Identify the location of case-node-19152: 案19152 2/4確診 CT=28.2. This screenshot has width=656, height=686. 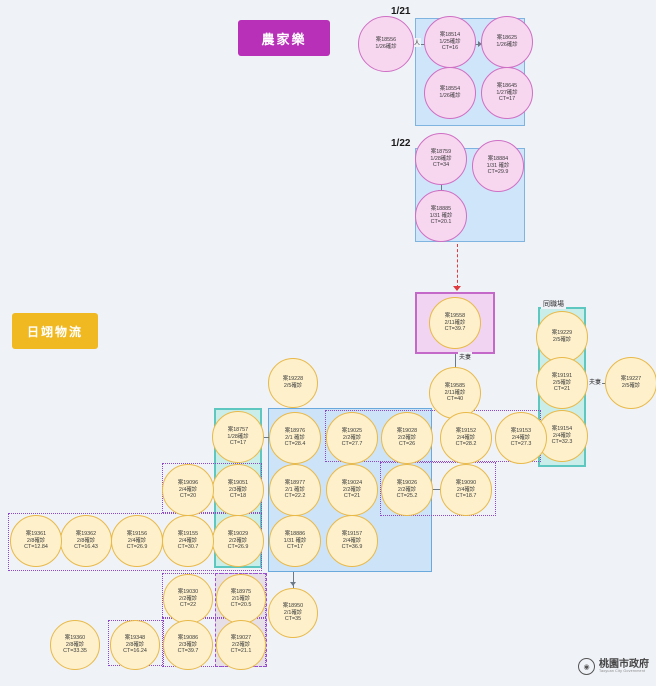
(466, 438).